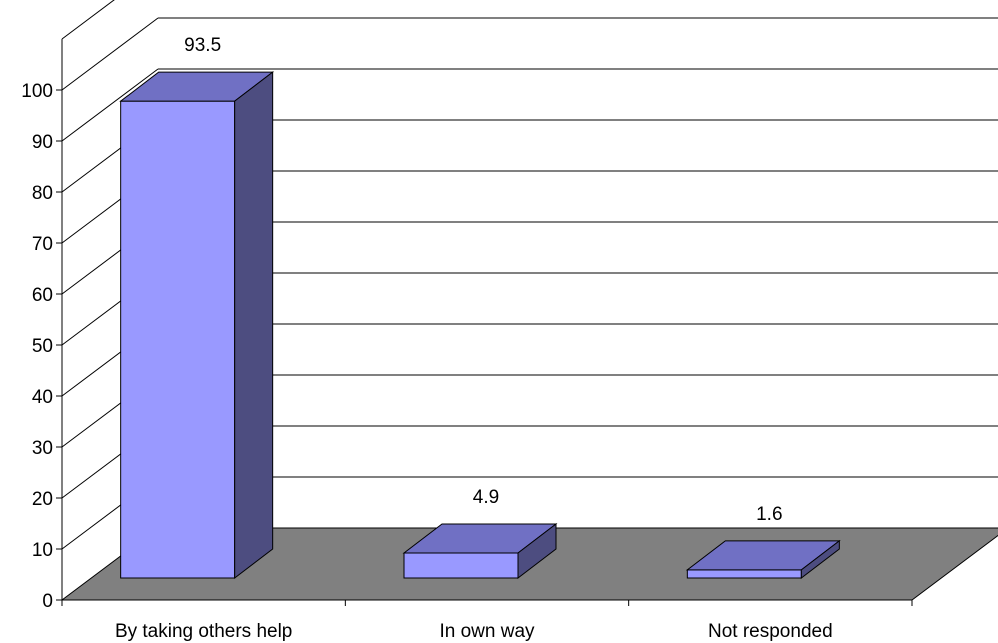 The width and height of the screenshot is (998, 643). Describe the element at coordinates (203, 631) in the screenshot. I see `category-label-1: By taking others help` at that location.